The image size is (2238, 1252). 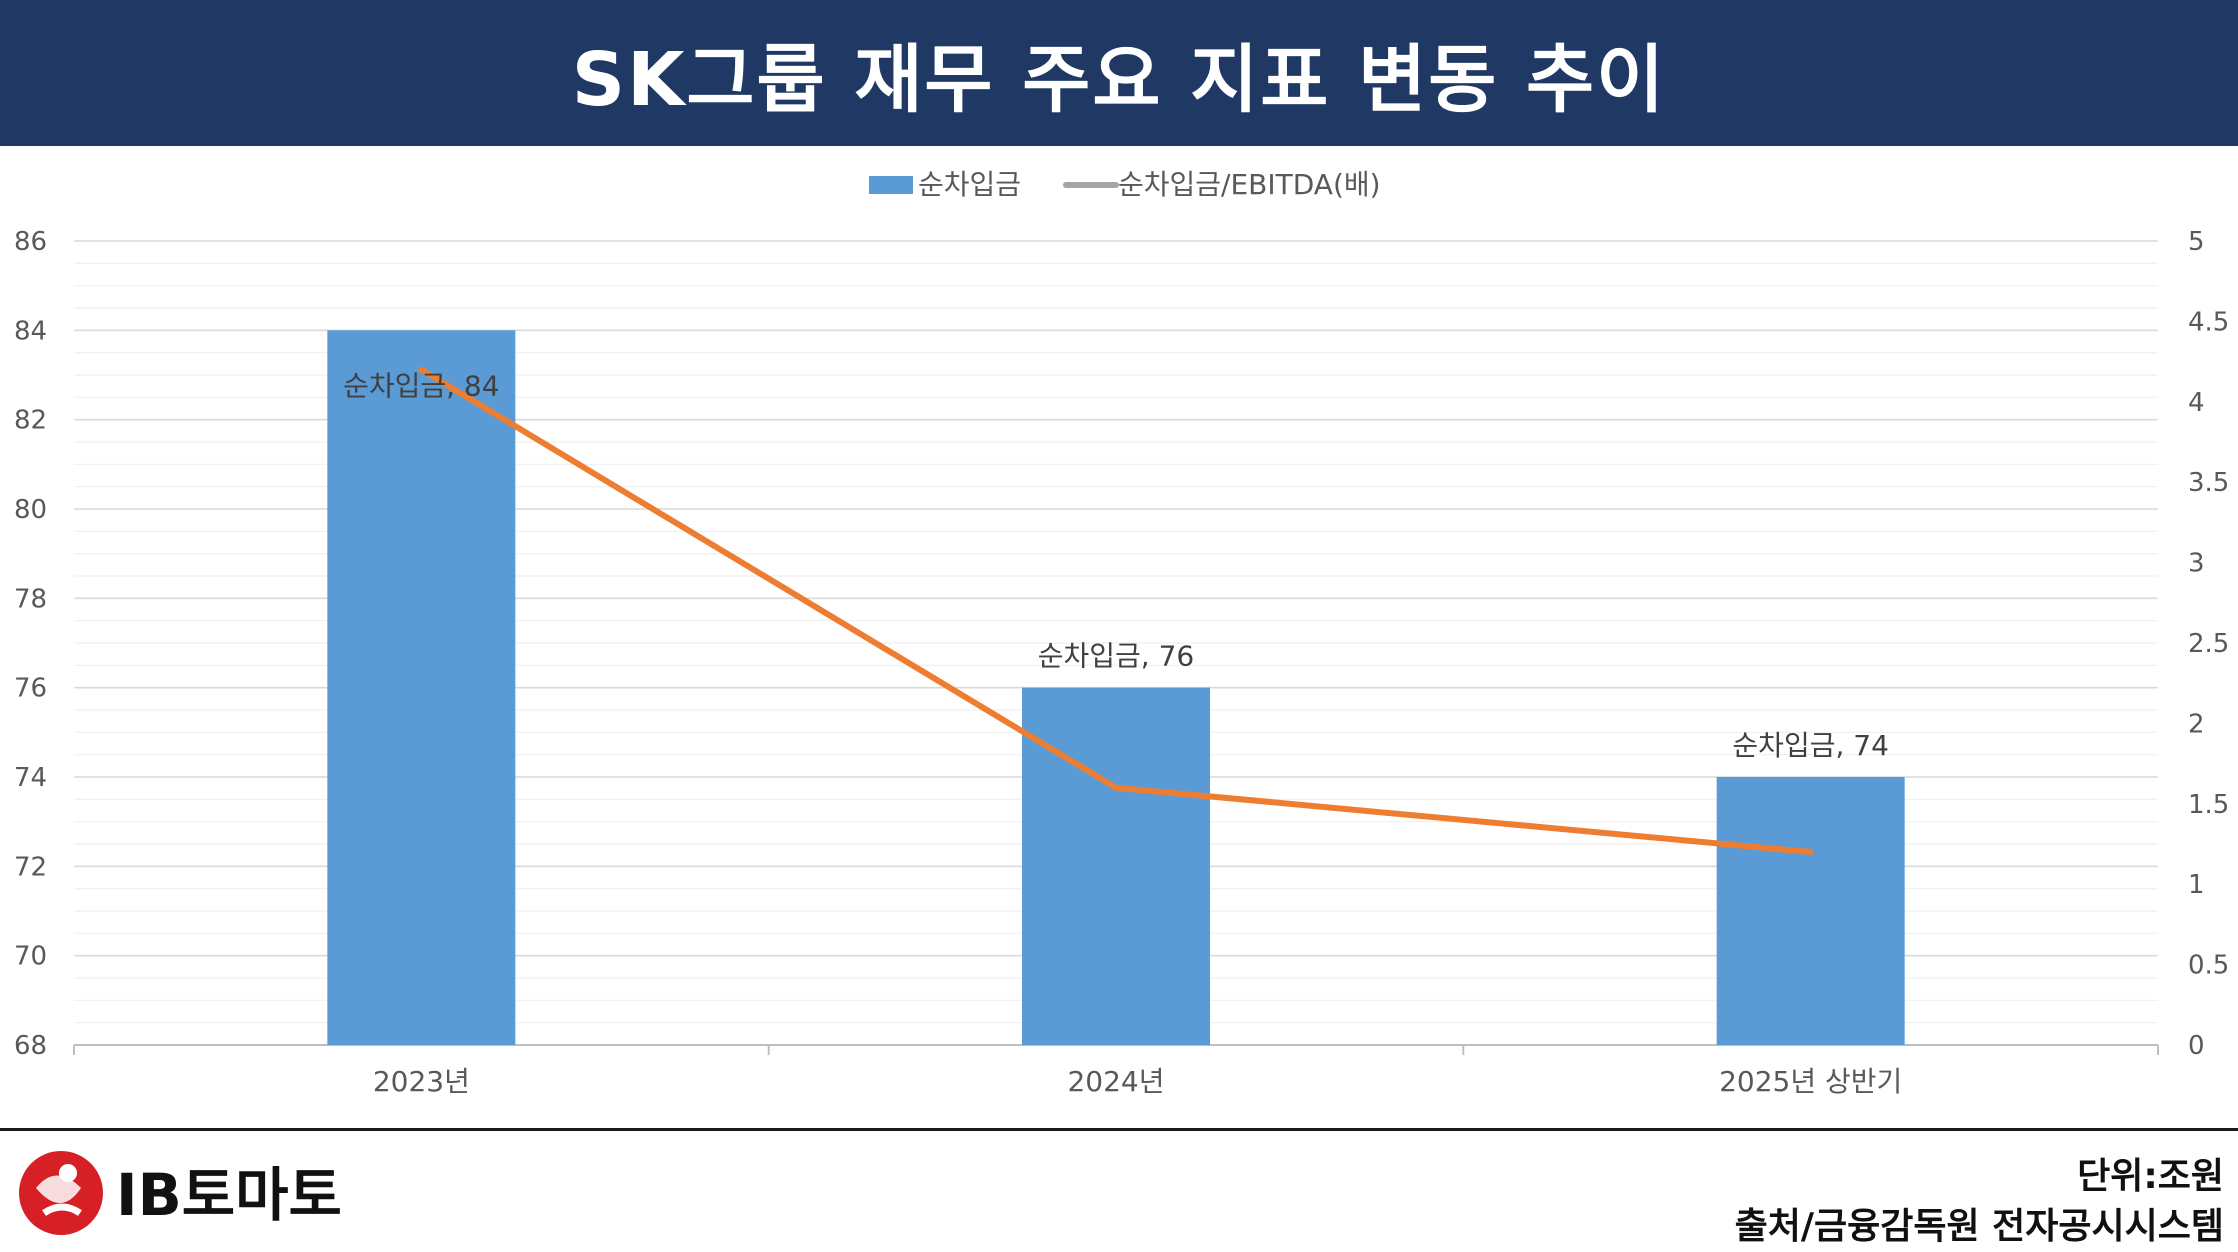 I want to click on left-tick-label: 78, so click(x=30, y=599).